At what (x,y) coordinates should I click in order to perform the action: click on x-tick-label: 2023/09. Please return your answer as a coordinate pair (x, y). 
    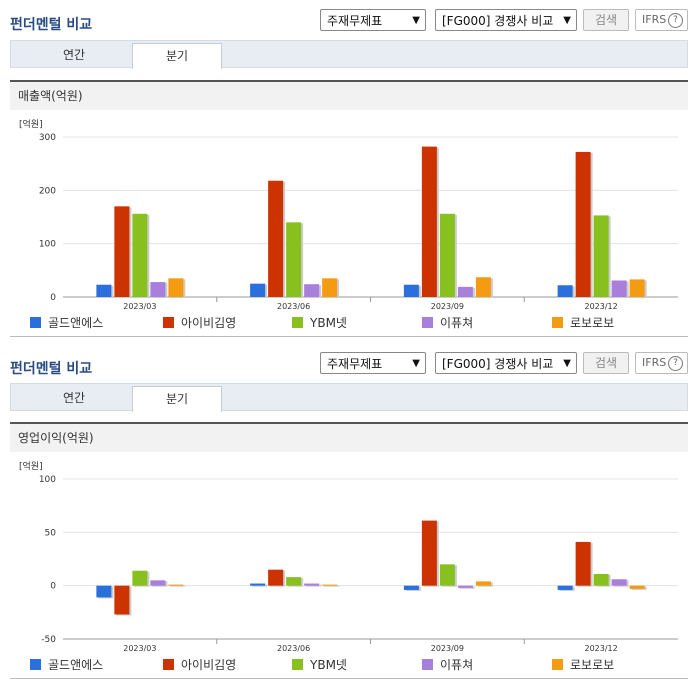
    Looking at the image, I should click on (447, 648).